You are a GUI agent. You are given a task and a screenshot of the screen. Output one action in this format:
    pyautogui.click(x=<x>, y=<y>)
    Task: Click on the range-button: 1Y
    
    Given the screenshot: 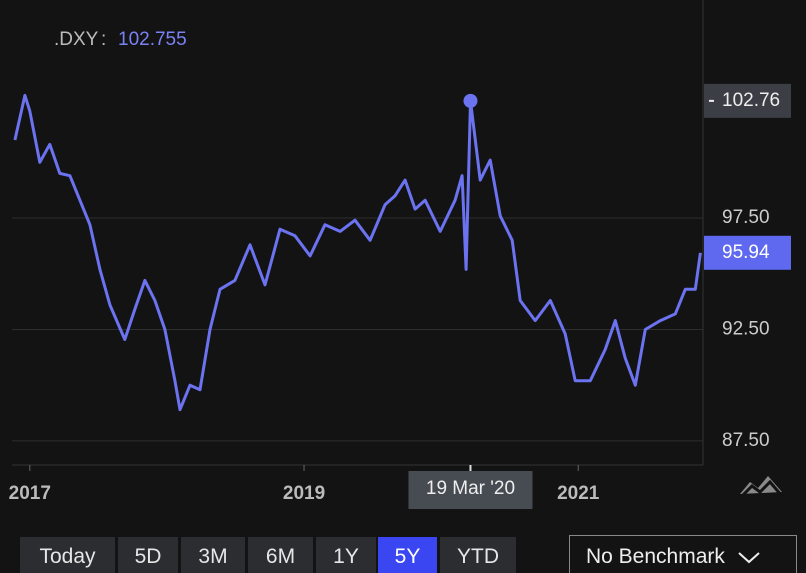 What is the action you would take?
    pyautogui.click(x=346, y=555)
    